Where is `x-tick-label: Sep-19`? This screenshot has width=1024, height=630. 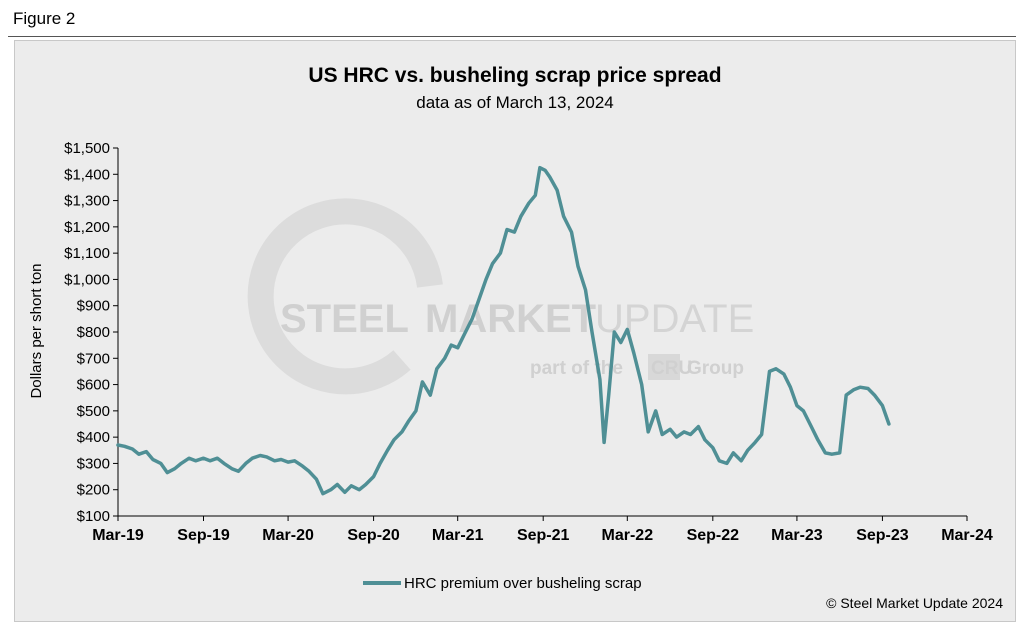
x-tick-label: Sep-19 is located at coordinates (203, 535).